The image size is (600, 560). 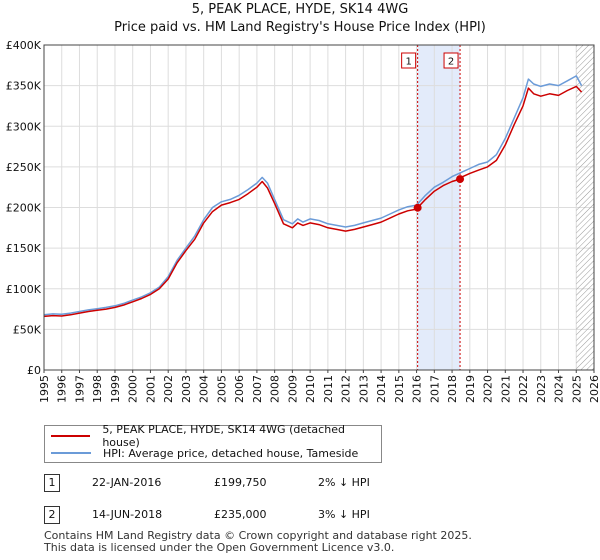 What do you see at coordinates (24, 86) in the screenshot?
I see `y-tick-label: £350K` at bounding box center [24, 86].